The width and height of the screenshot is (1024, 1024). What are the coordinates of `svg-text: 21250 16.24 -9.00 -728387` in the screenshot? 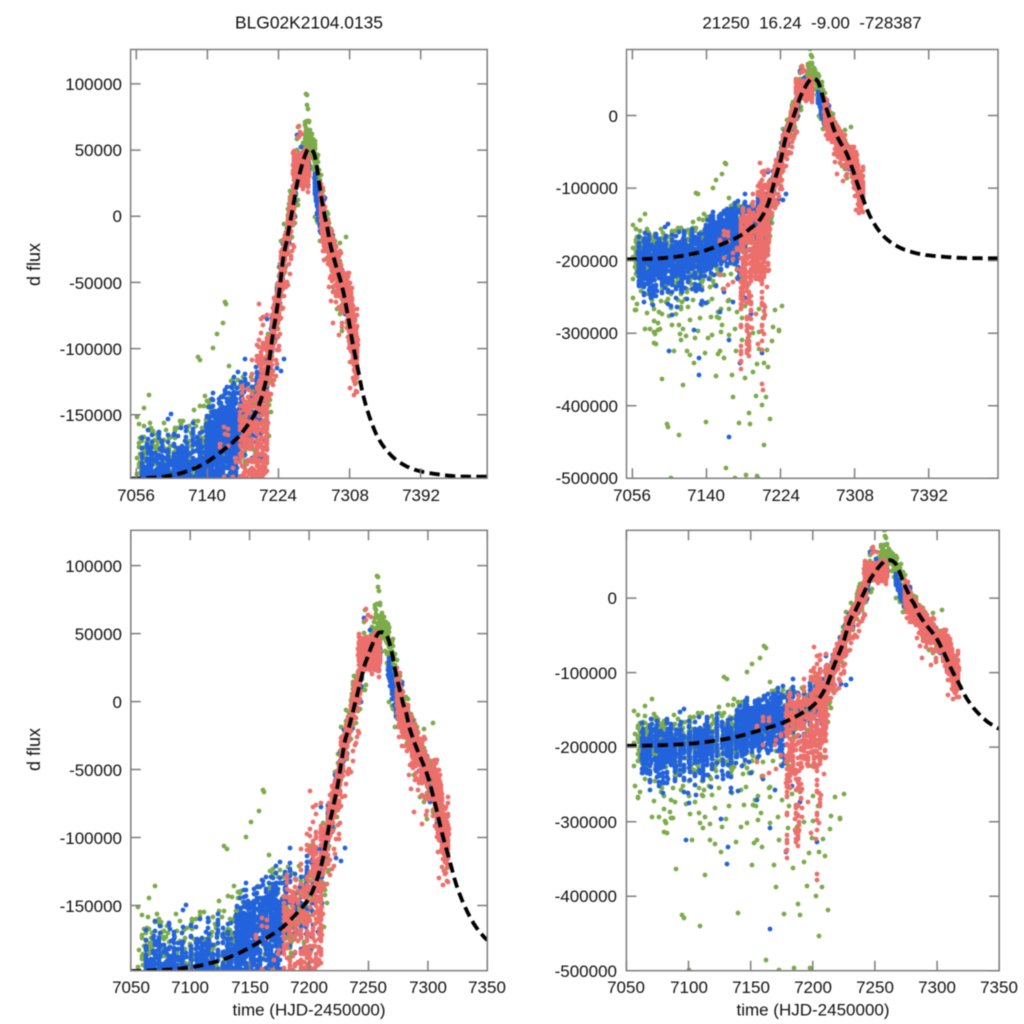 It's located at (811, 23).